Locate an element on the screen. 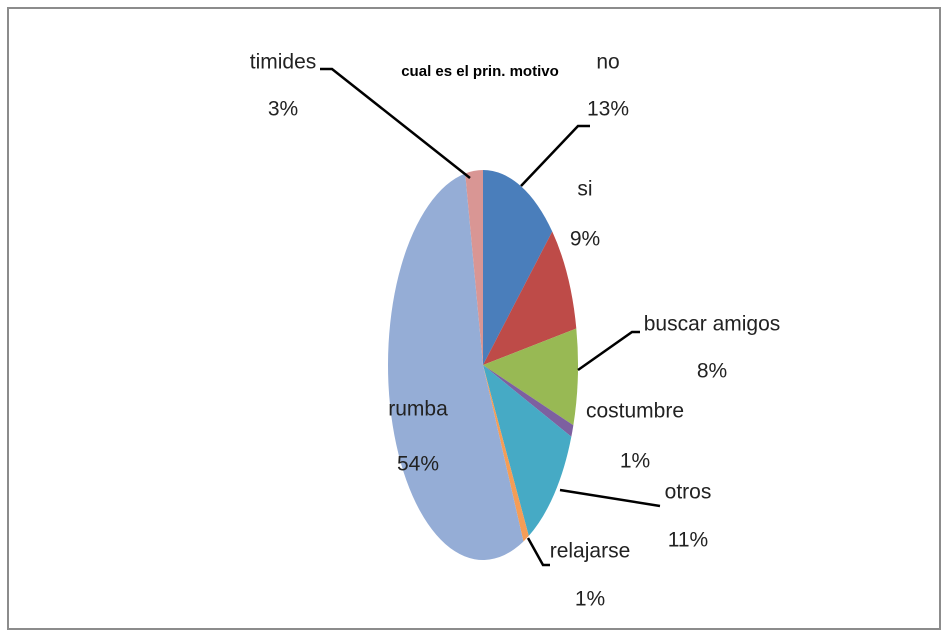 Image resolution: width=942 pixels, height=631 pixels. slice-value-label: 9% is located at coordinates (585, 239).